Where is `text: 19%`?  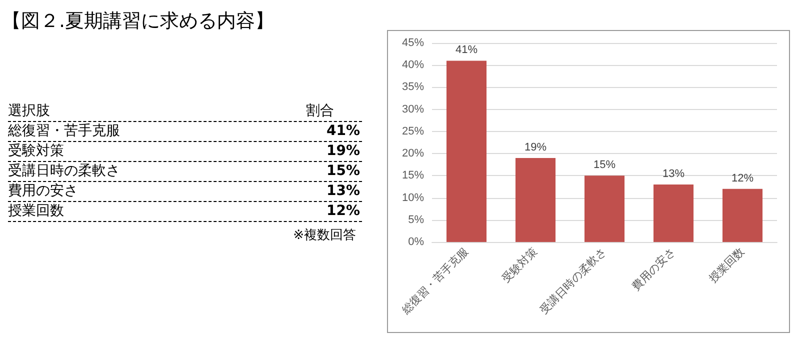 text: 19% is located at coordinates (343, 151).